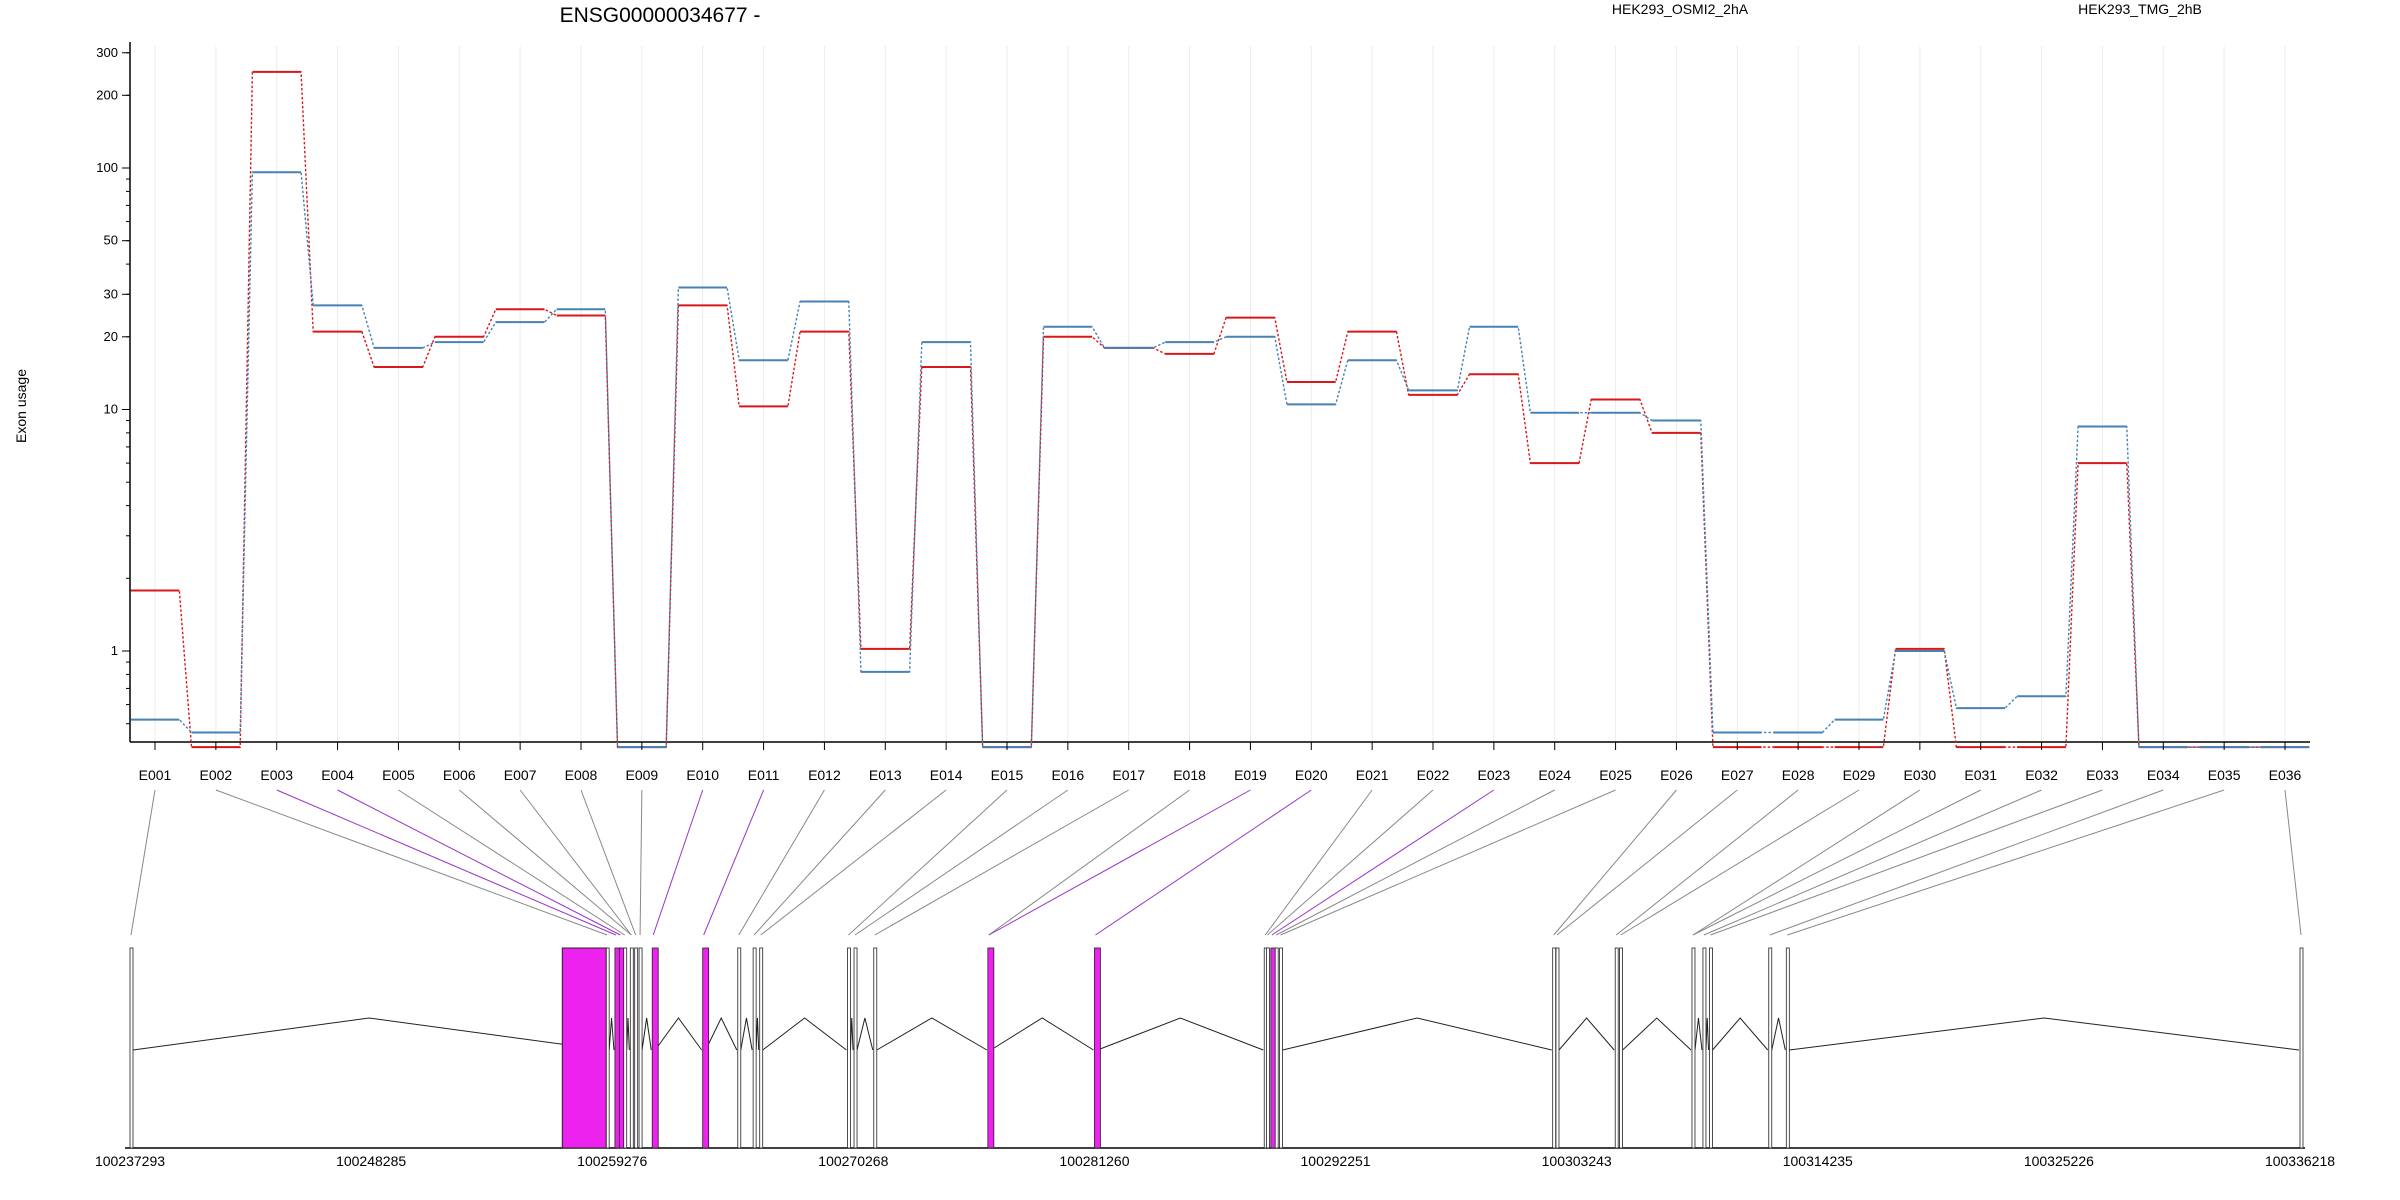 The height and width of the screenshot is (1200, 2400). I want to click on exon-label-e034: E034, so click(2163, 775).